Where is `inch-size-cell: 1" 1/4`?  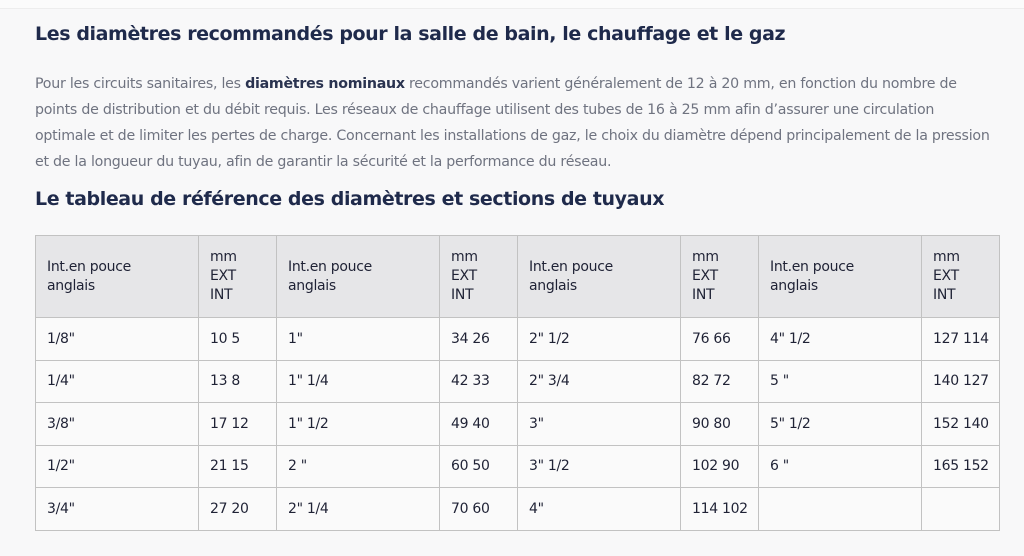 inch-size-cell: 1" 1/4 is located at coordinates (358, 381).